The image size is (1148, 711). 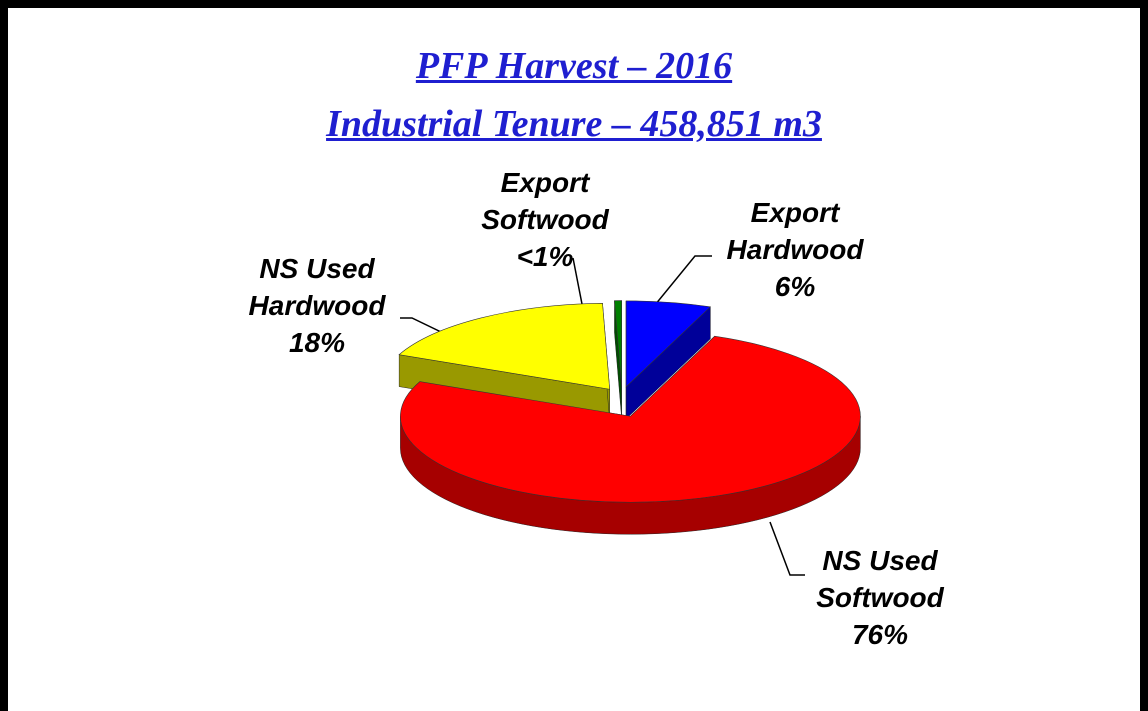 I want to click on leader-line, so click(x=787, y=548).